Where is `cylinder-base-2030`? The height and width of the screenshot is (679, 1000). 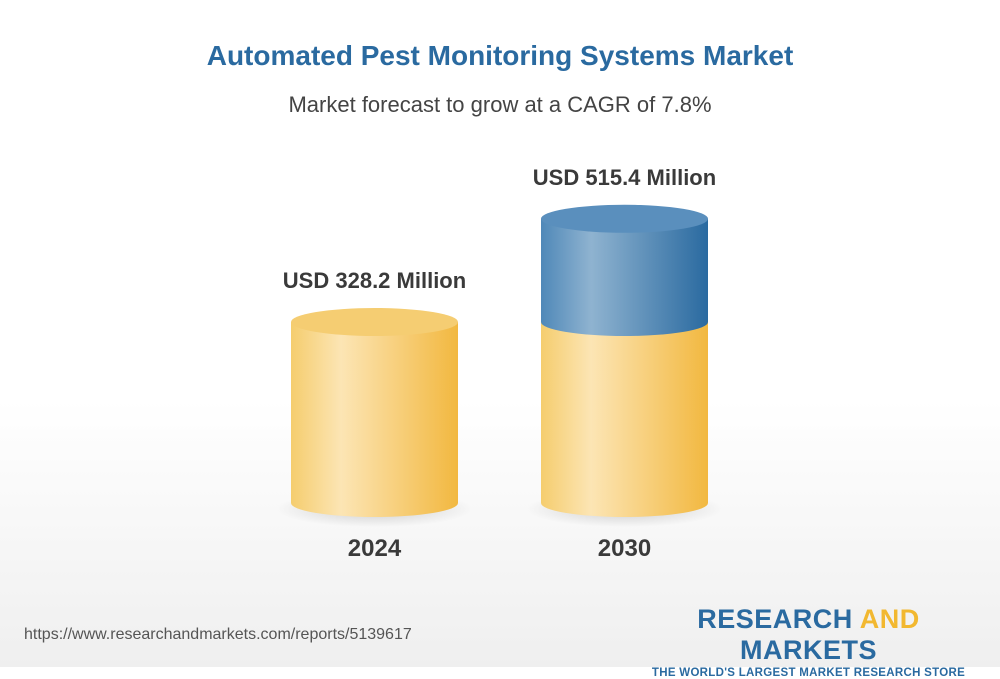 cylinder-base-2030 is located at coordinates (624, 419).